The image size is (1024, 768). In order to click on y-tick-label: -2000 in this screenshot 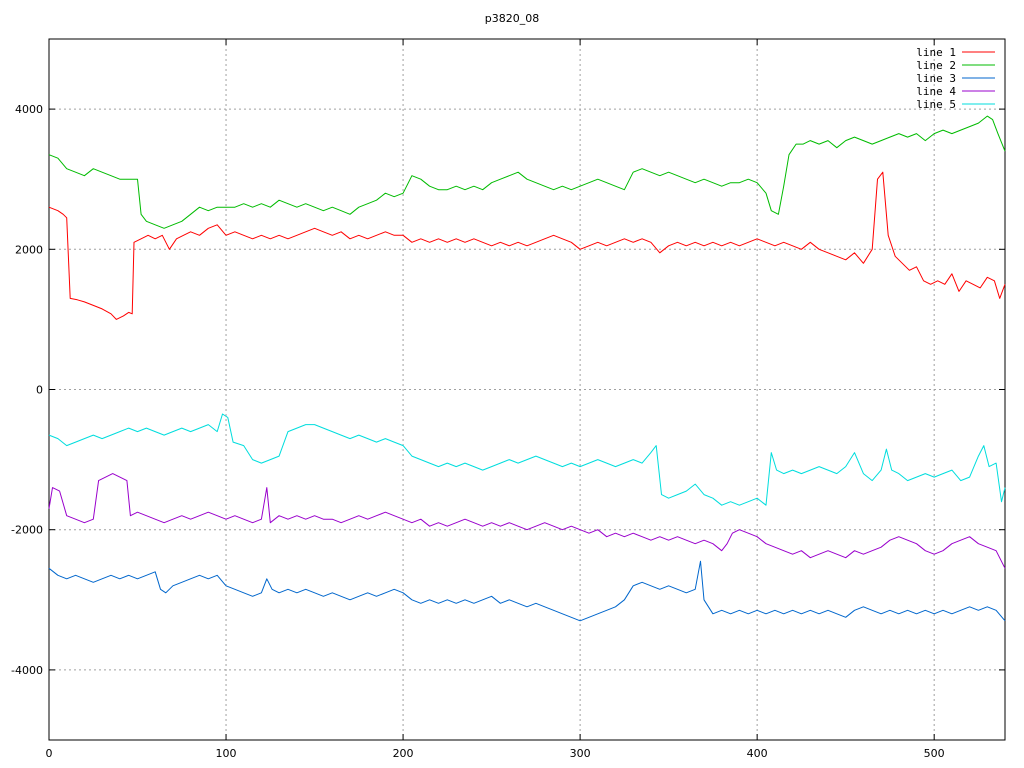, I will do `click(27, 530)`.